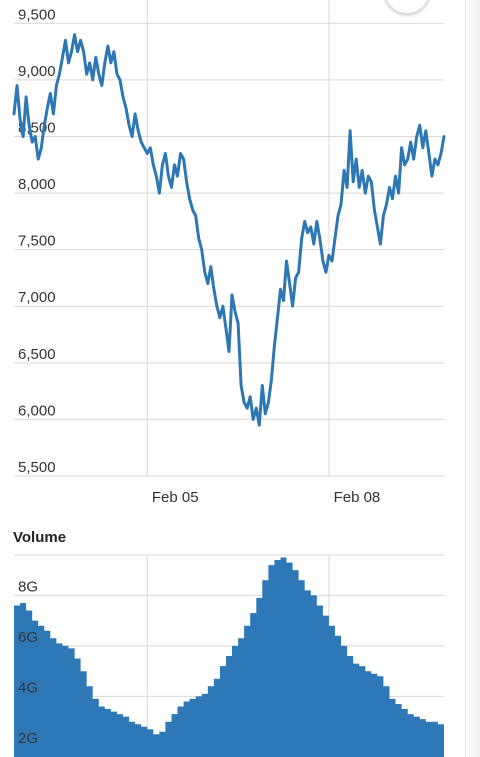  Describe the element at coordinates (28, 586) in the screenshot. I see `volume-y-tick-label: 8G` at that location.